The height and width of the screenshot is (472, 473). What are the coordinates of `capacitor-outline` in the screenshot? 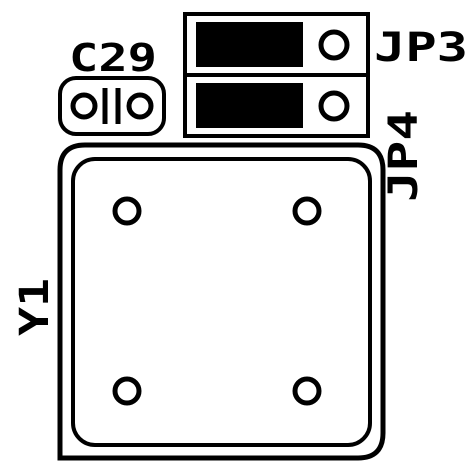 It's located at (112, 106).